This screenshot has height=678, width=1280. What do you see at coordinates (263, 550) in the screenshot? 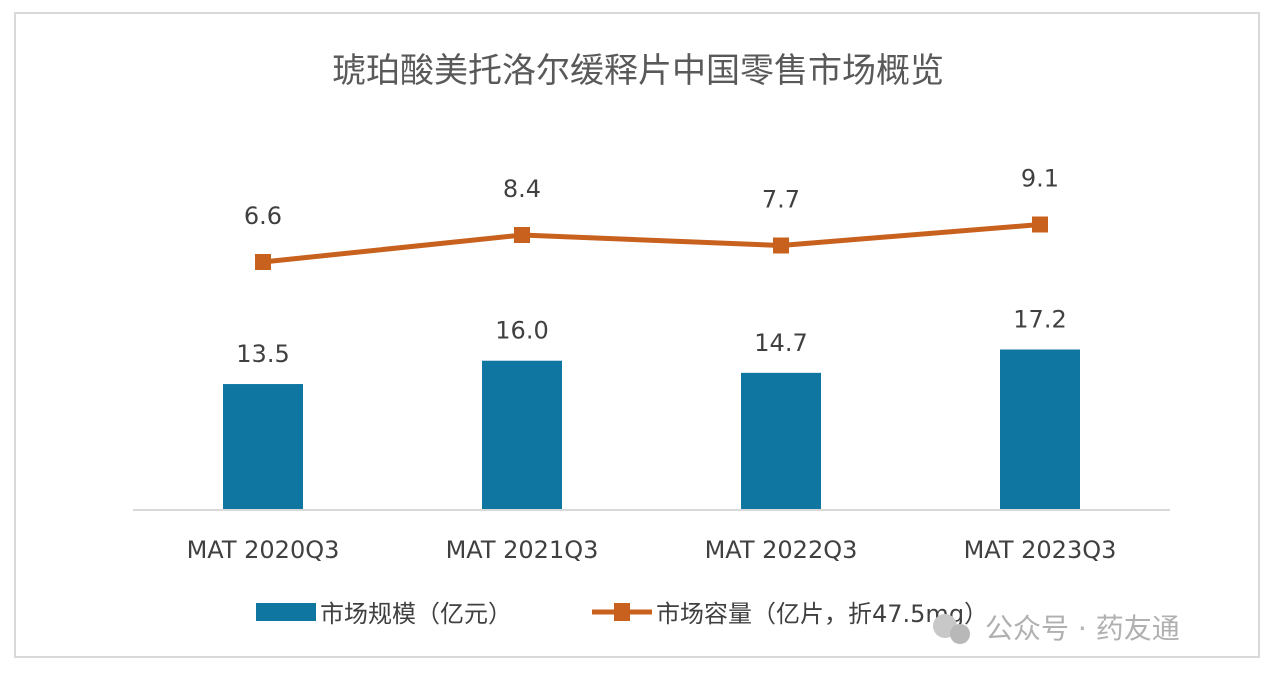
I see `x-tick-label: MAT 2020Q3` at bounding box center [263, 550].